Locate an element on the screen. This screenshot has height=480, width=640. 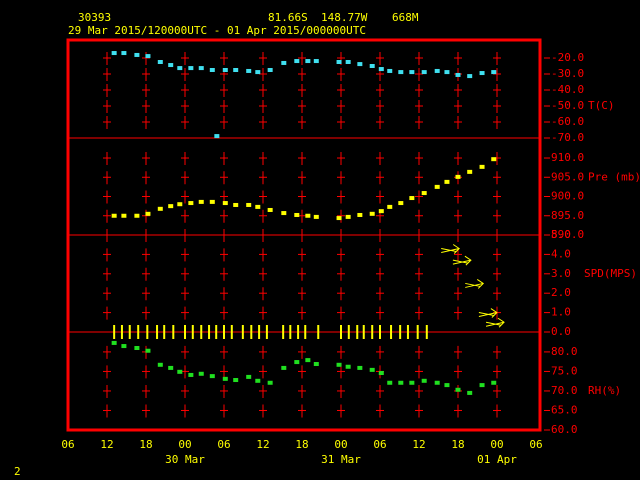
y-tick-label: 65.0 is located at coordinates (564, 409).